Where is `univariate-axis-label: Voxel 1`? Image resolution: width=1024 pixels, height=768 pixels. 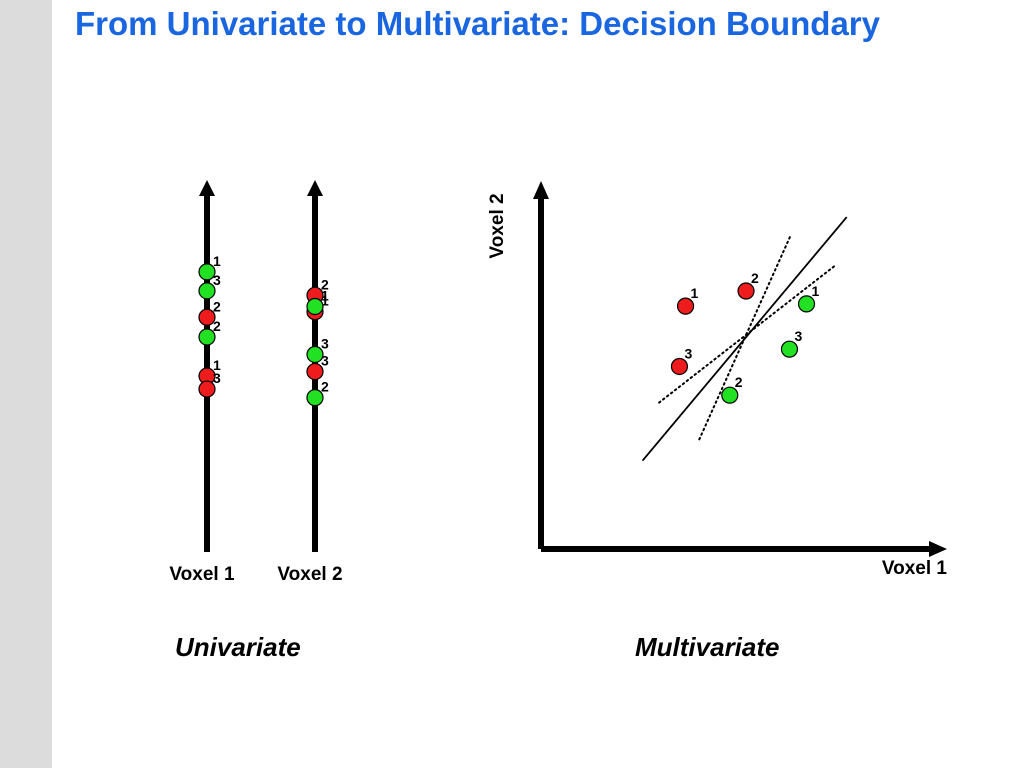 univariate-axis-label: Voxel 1 is located at coordinates (202, 574).